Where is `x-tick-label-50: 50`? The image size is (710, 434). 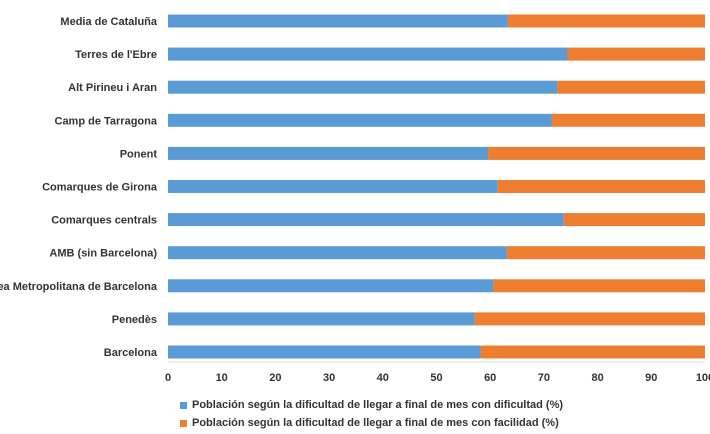 x-tick-label-50: 50 is located at coordinates (436, 378).